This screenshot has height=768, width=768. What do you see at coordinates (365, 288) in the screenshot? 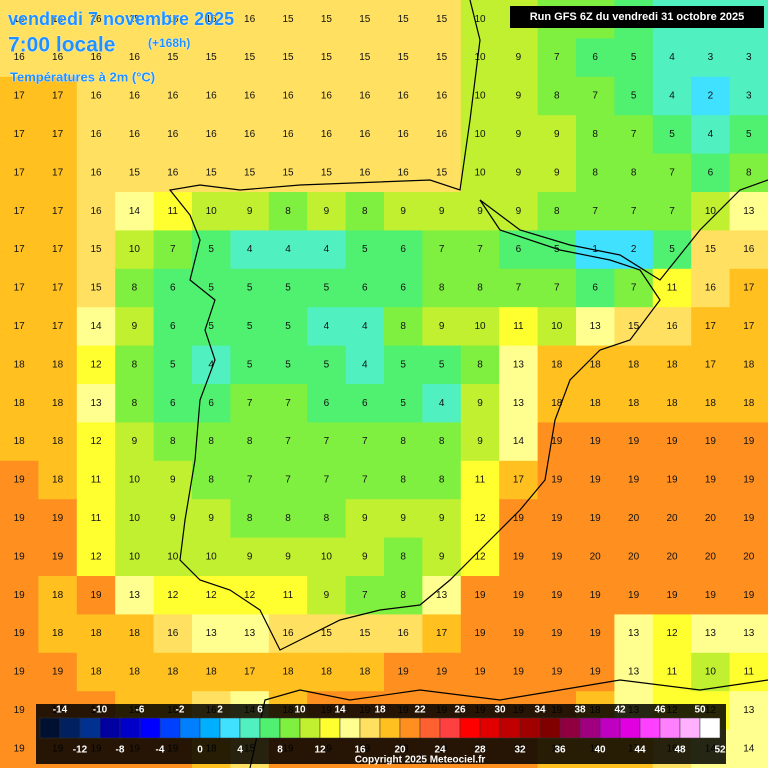
I see `temp-value: 6` at bounding box center [365, 288].